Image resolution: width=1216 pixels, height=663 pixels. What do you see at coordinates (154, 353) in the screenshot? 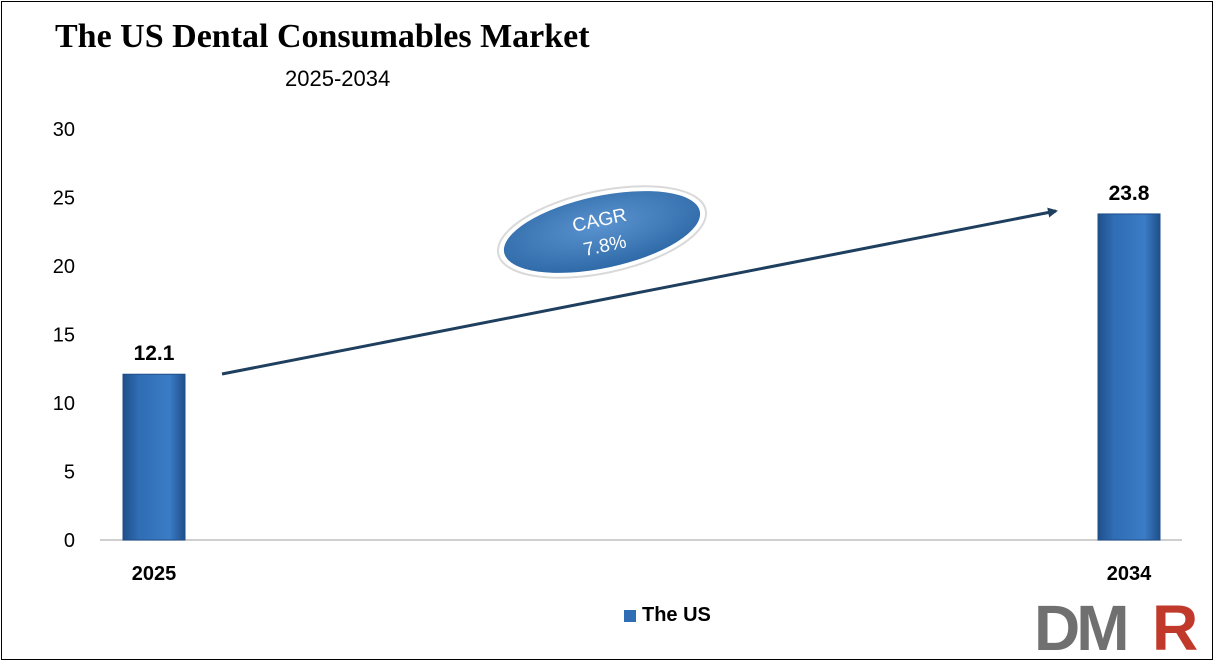
I see `data-label-2025: 12.1` at bounding box center [154, 353].